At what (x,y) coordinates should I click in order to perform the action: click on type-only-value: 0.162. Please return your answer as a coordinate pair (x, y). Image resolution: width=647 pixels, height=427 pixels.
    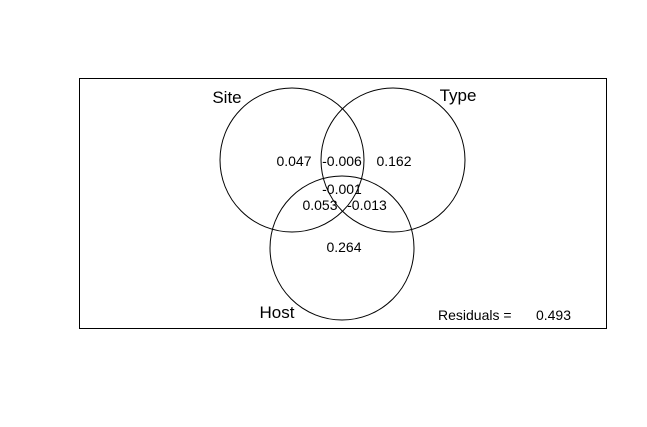
    Looking at the image, I should click on (393, 161).